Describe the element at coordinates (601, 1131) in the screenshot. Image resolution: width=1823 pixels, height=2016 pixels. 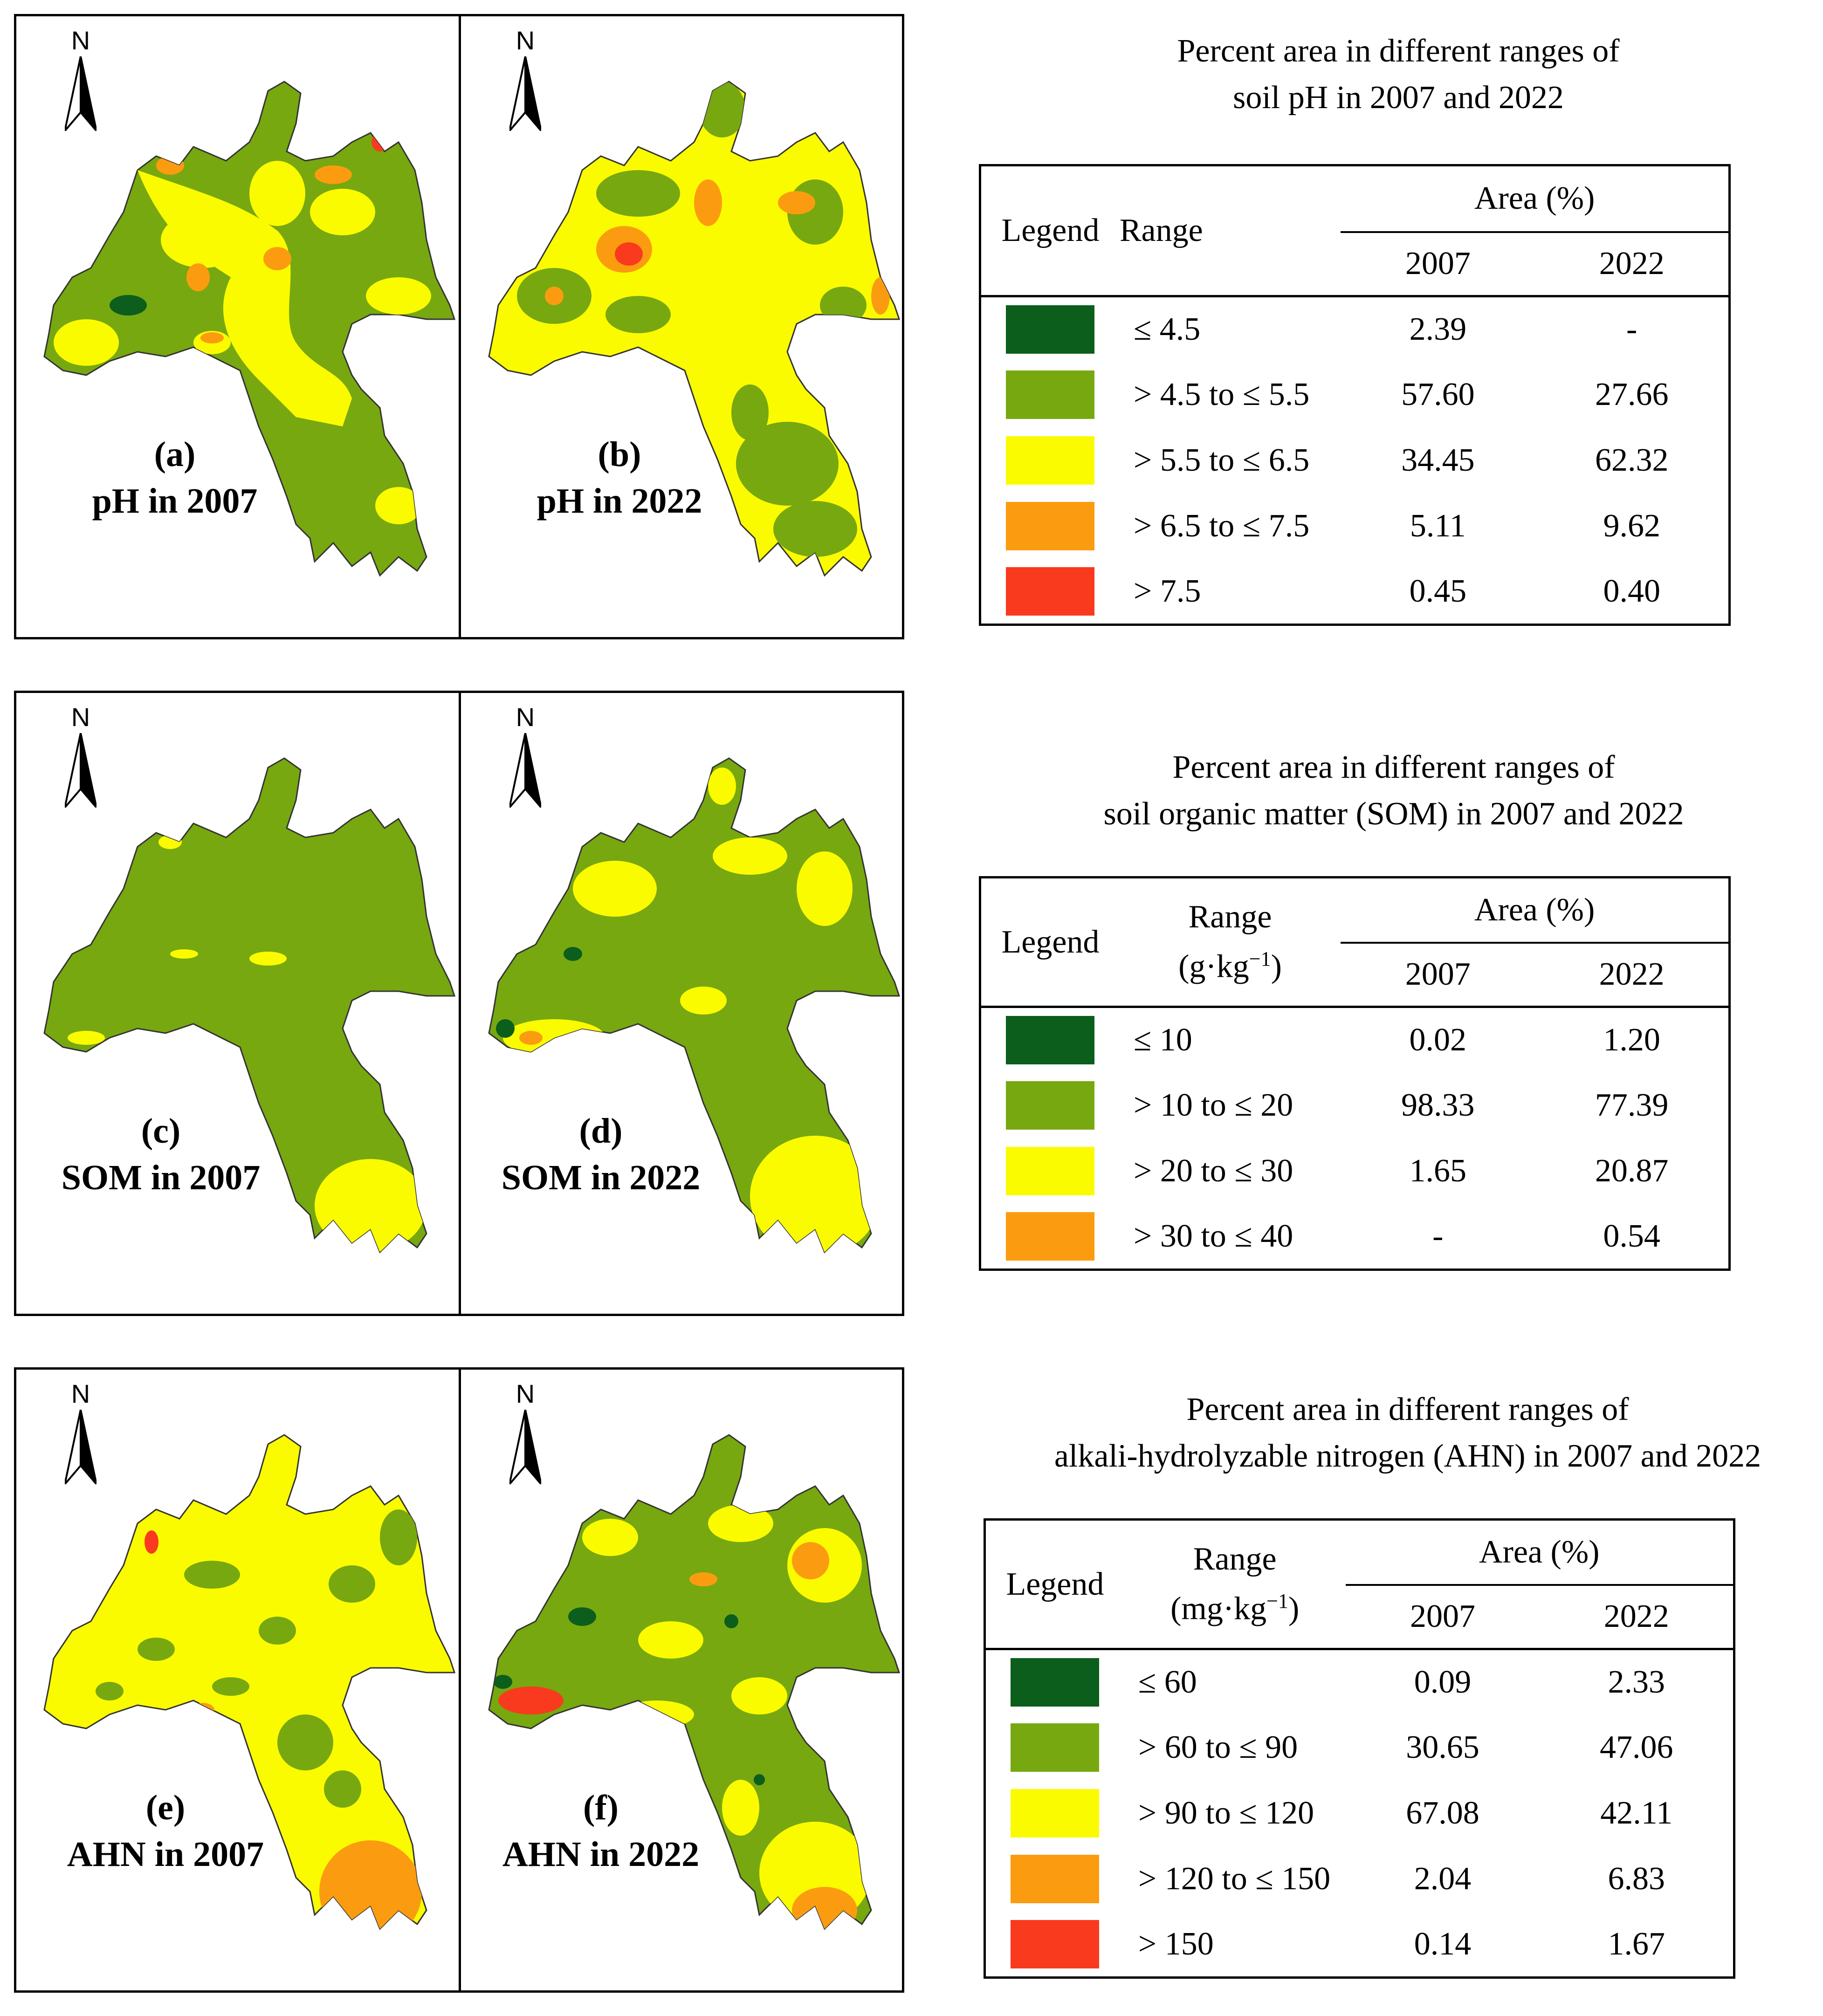
I see `panel-letter: (d)` at that location.